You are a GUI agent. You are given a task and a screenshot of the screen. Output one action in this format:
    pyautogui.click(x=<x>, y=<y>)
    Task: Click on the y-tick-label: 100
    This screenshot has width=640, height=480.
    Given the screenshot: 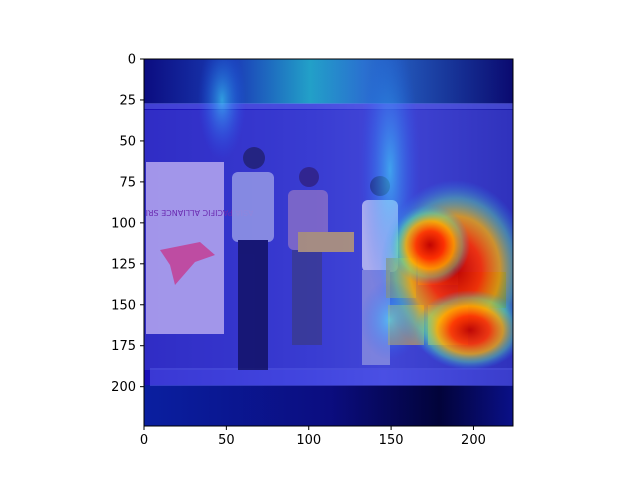 What is the action you would take?
    pyautogui.click(x=123, y=223)
    